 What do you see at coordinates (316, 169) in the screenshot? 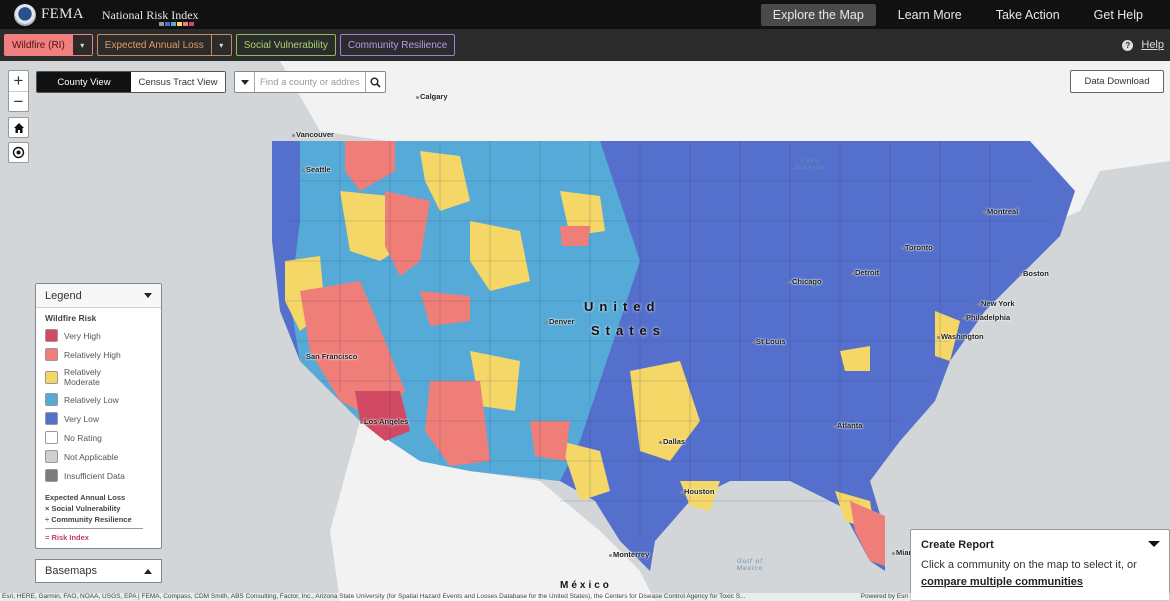
I see `city-label-seattle: Seattle` at bounding box center [316, 169].